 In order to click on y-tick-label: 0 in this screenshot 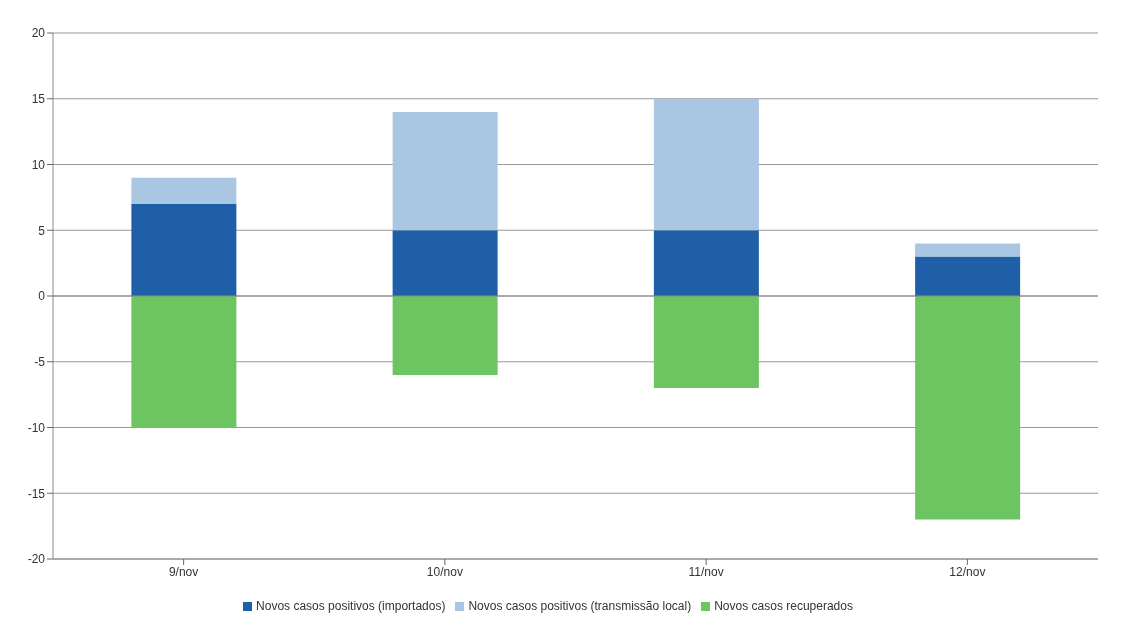, I will do `click(42, 296)`.